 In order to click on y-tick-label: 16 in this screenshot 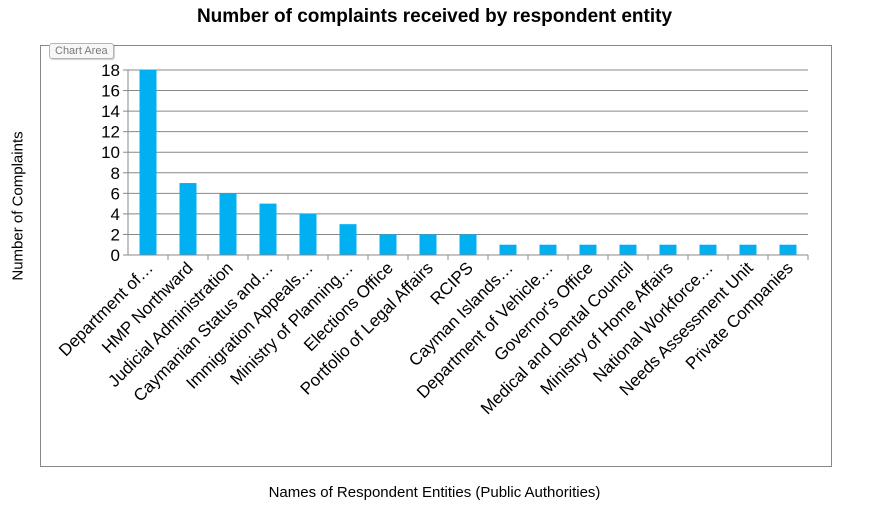, I will do `click(110, 91)`.